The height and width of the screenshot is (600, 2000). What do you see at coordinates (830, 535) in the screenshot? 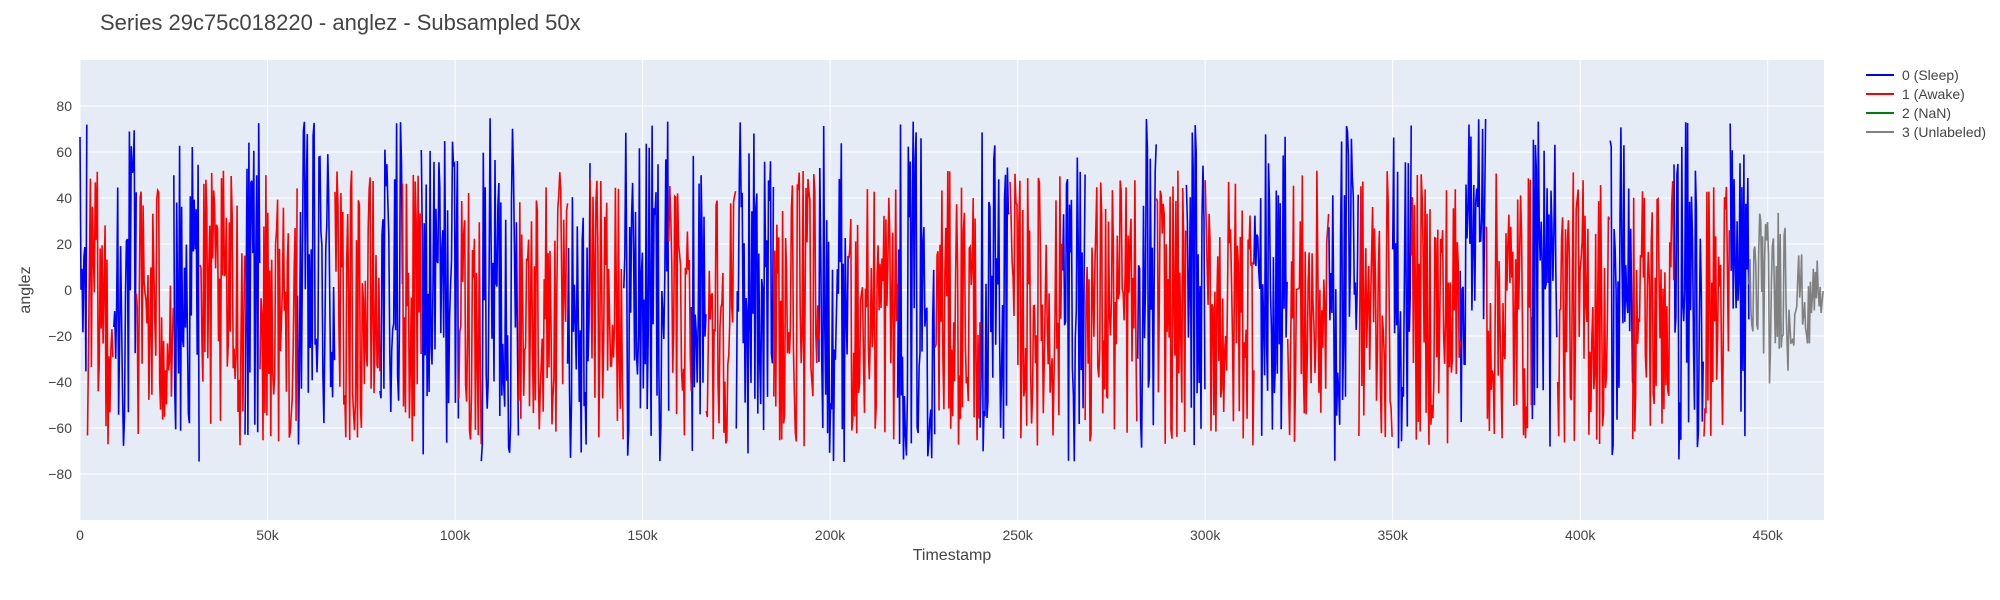
I see `x-tick-label: 200k` at bounding box center [830, 535].